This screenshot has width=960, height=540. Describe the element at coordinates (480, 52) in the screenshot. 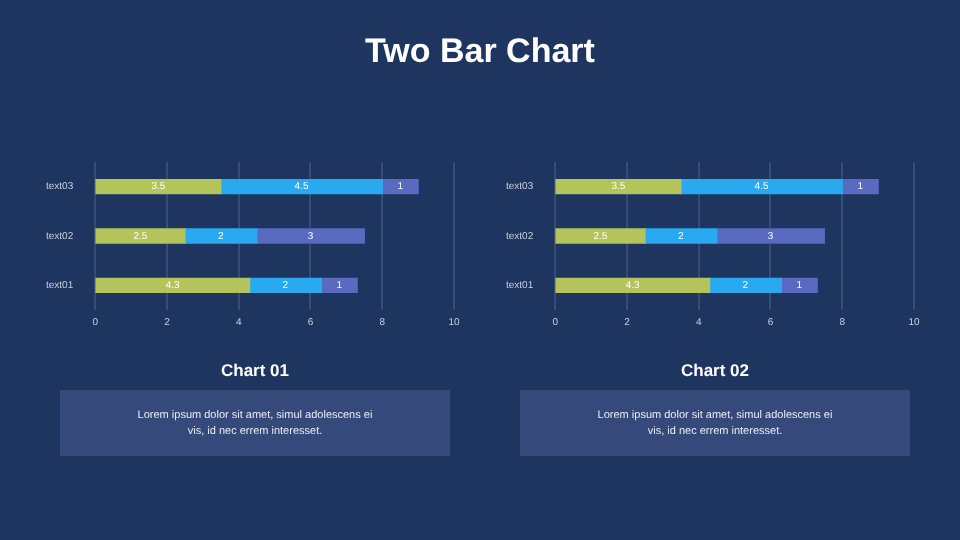

I see `text: Two Bar Chart` at that location.